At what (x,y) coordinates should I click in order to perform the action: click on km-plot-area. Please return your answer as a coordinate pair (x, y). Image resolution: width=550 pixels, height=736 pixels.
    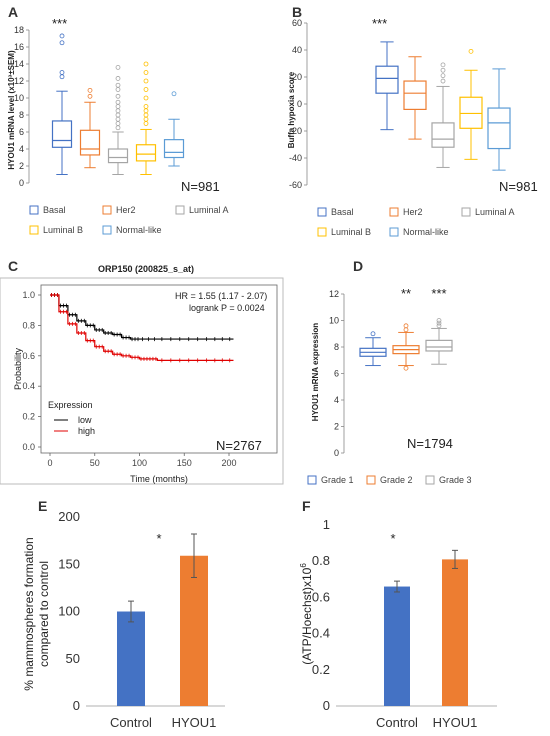
    Looking at the image, I should click on (159, 369).